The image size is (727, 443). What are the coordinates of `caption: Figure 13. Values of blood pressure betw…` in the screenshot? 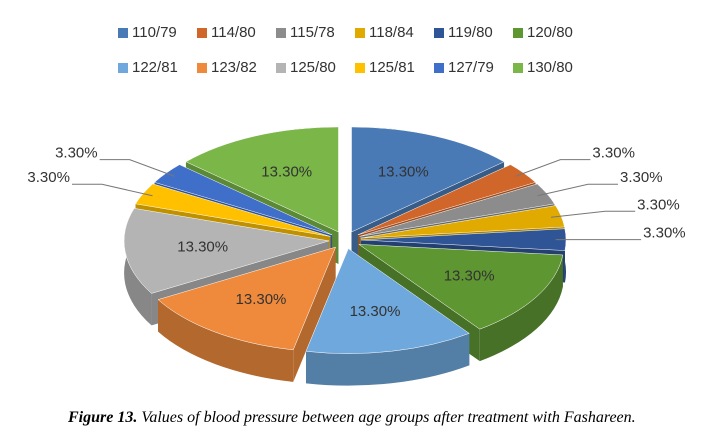 It's located at (351, 417).